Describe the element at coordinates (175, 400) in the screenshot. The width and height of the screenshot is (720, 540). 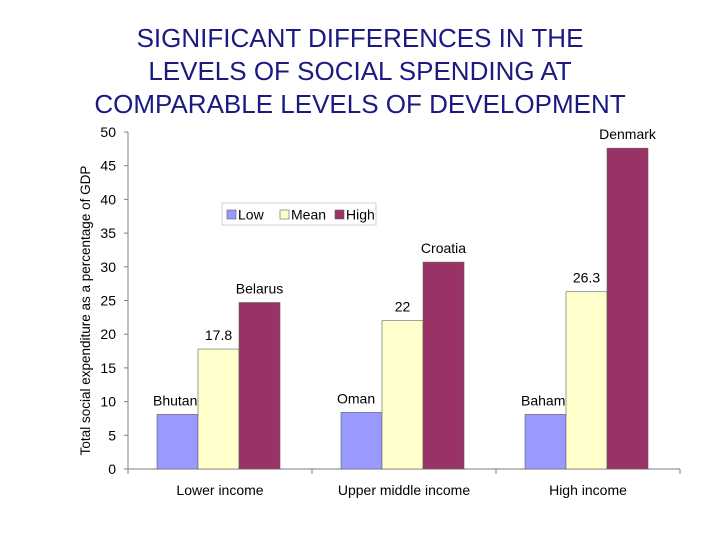
I see `data-label: Bhutan` at that location.